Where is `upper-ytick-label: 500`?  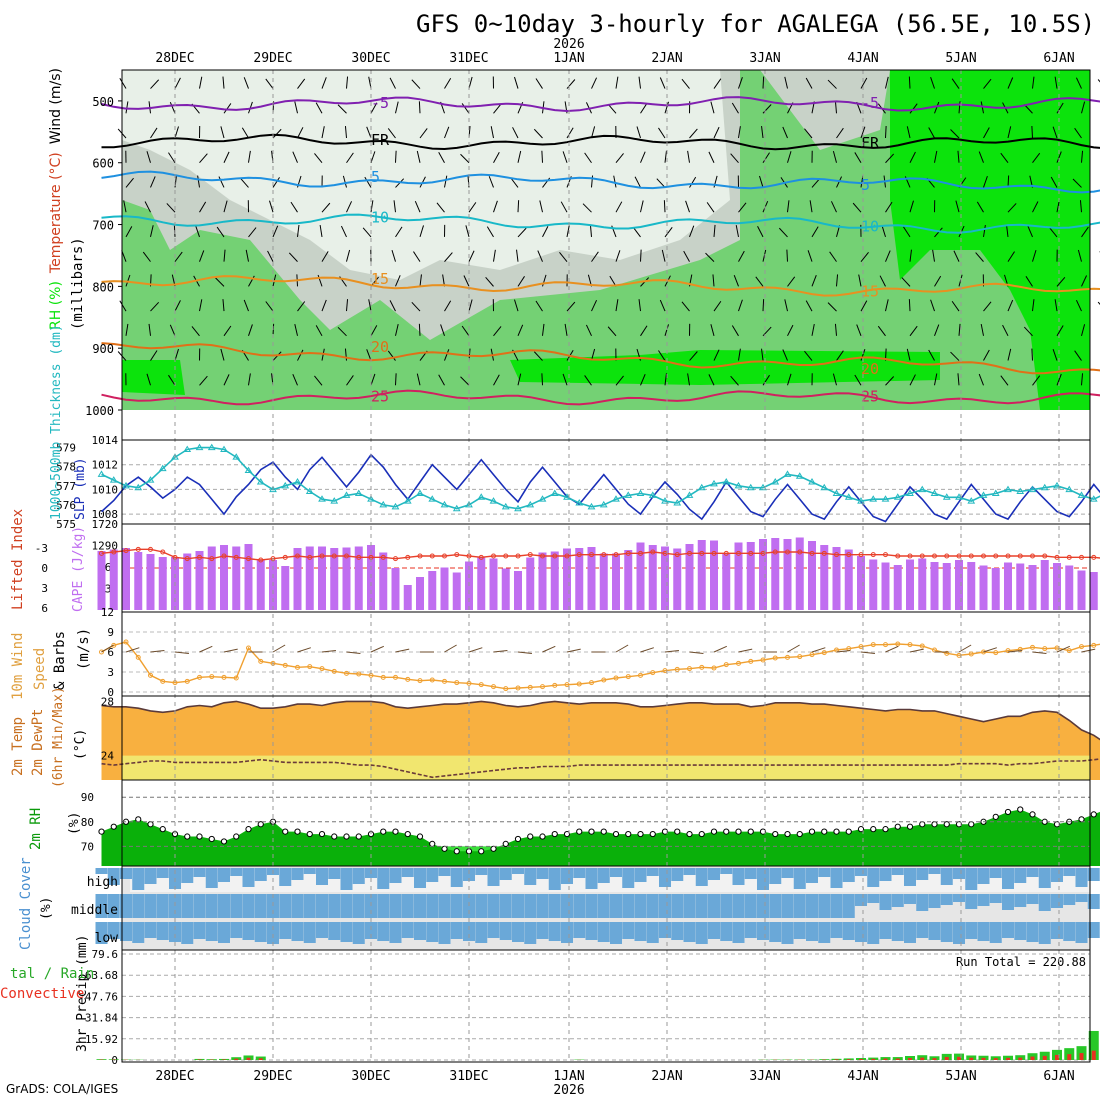 upper-ytick-label: 500 is located at coordinates (103, 102).